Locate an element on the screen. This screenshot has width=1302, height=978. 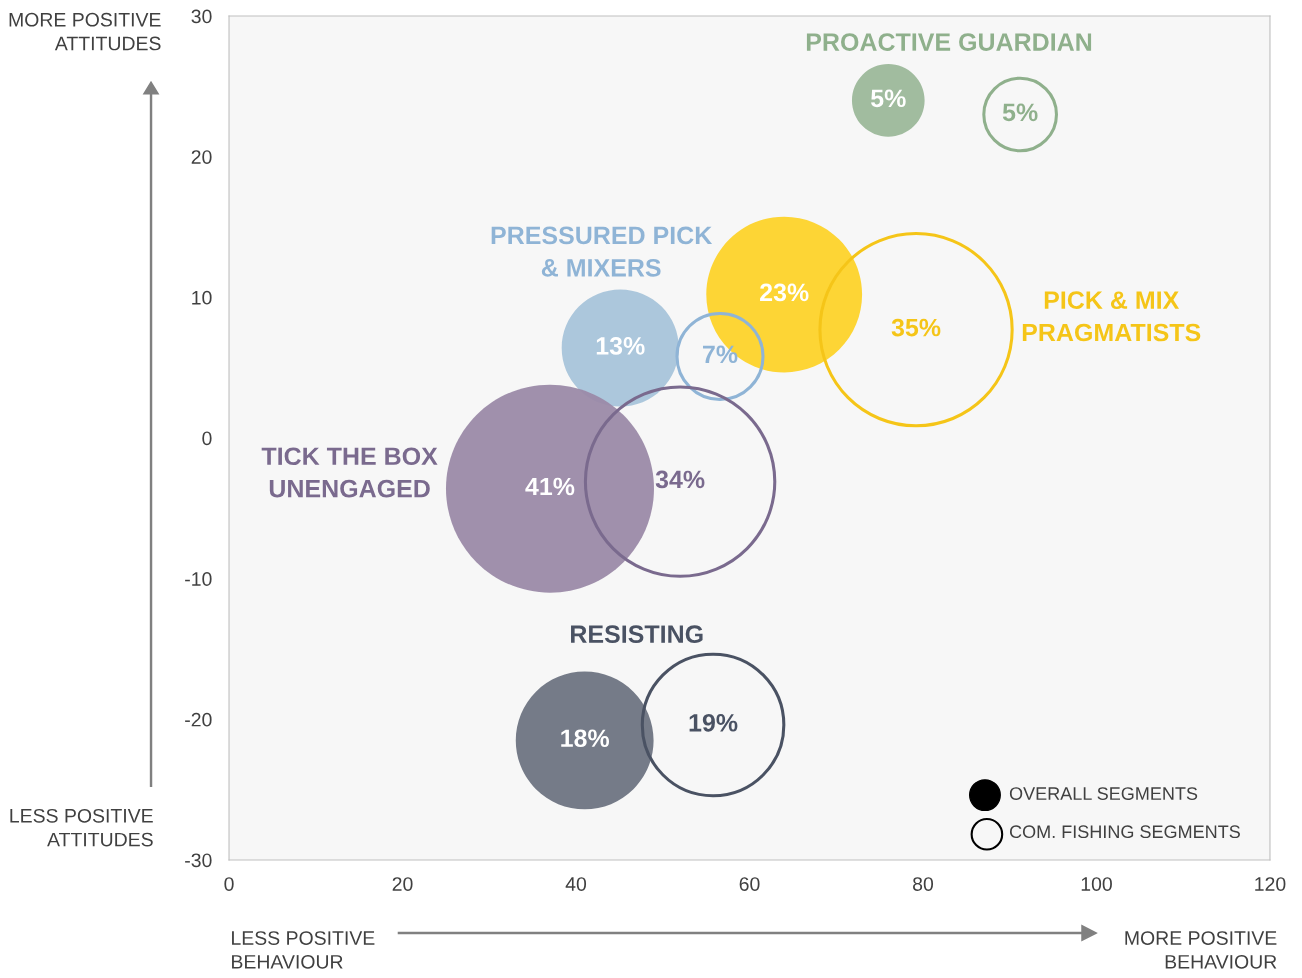
y-tick-label: -10 is located at coordinates (198, 579).